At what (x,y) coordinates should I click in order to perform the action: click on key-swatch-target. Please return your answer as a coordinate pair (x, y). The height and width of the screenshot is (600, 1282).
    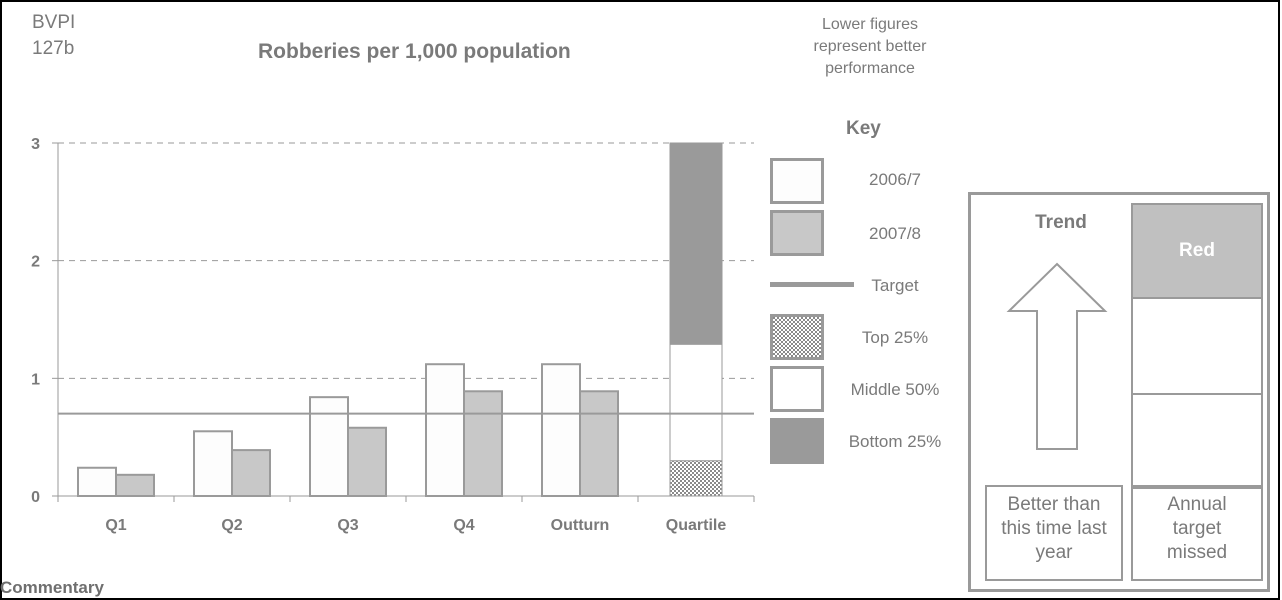
    Looking at the image, I should click on (812, 284).